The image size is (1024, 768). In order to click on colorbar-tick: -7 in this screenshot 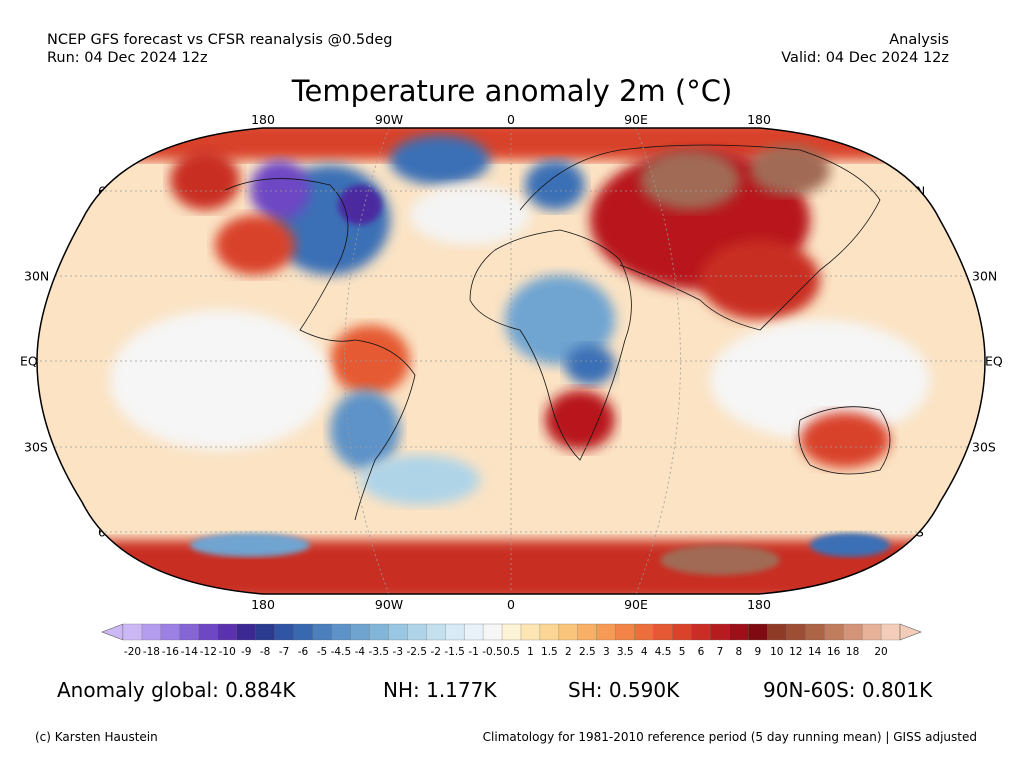, I will do `click(284, 652)`.